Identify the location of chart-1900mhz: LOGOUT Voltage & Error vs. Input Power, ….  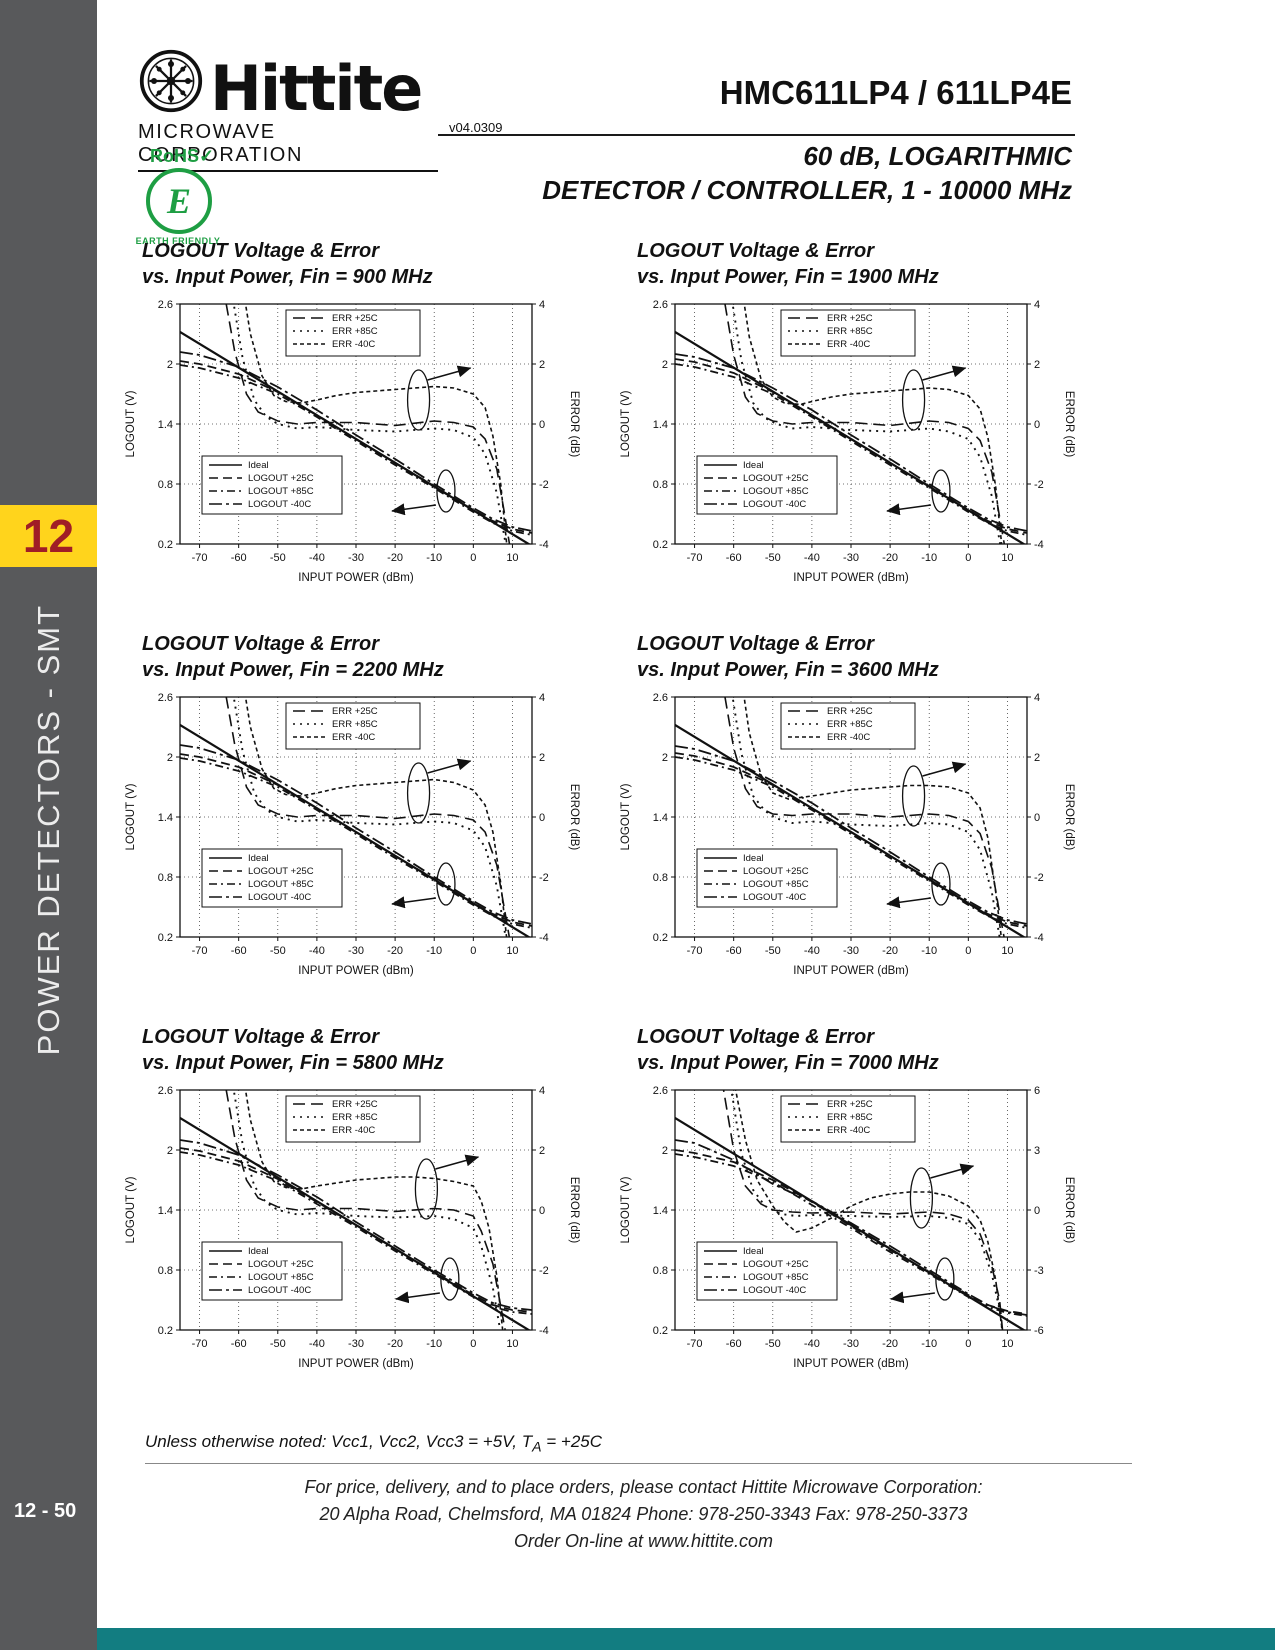
(853, 412).